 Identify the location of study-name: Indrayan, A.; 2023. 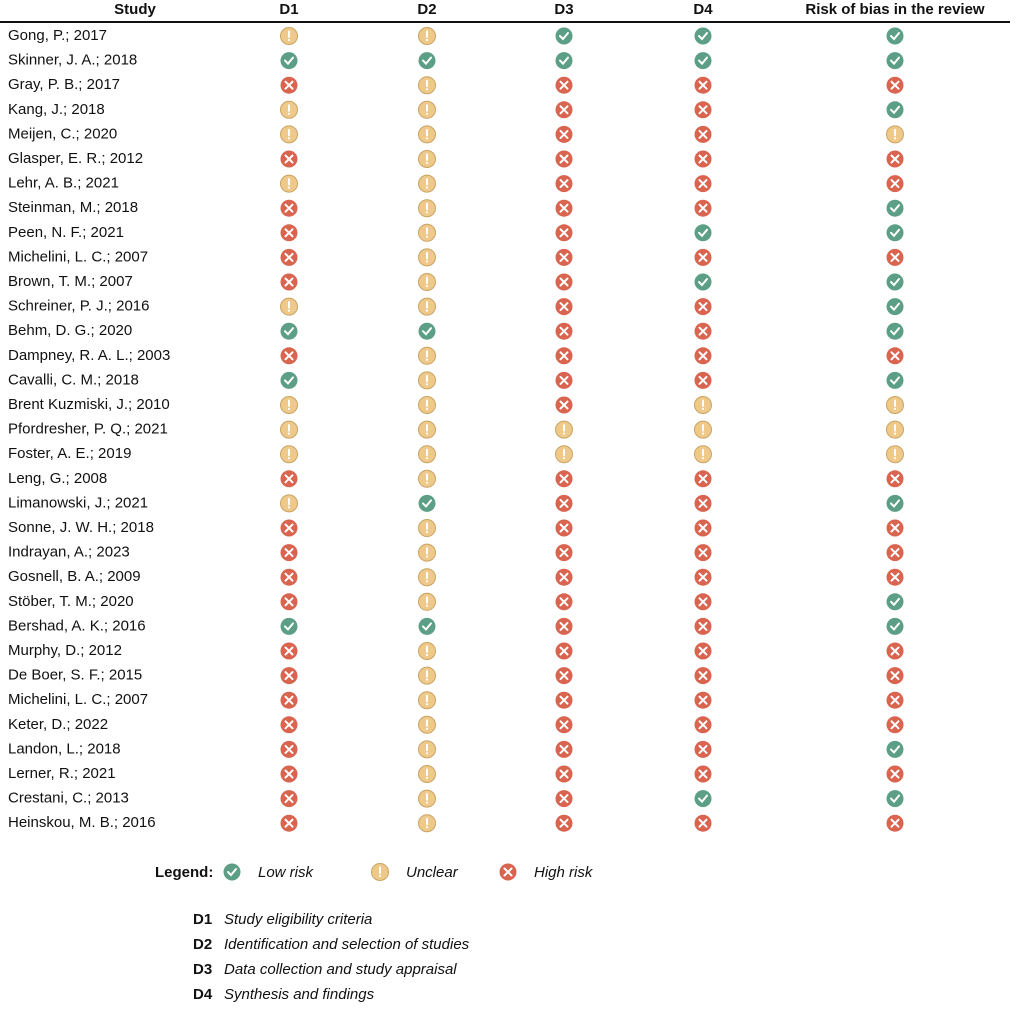
(69, 552).